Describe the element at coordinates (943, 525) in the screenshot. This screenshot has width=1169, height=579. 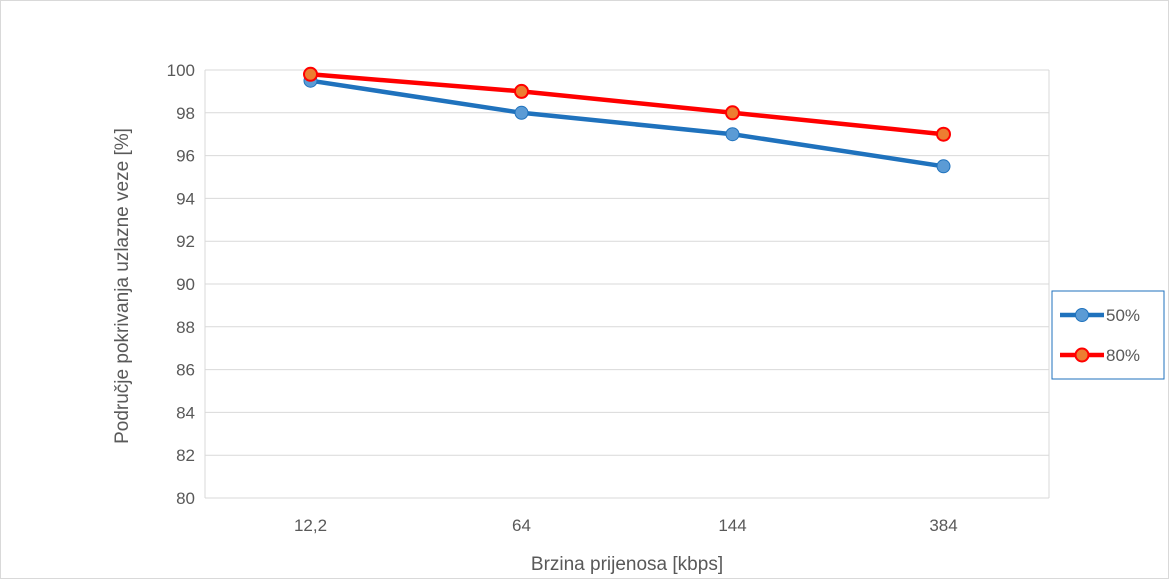
I see `x-tick-label: 384` at that location.